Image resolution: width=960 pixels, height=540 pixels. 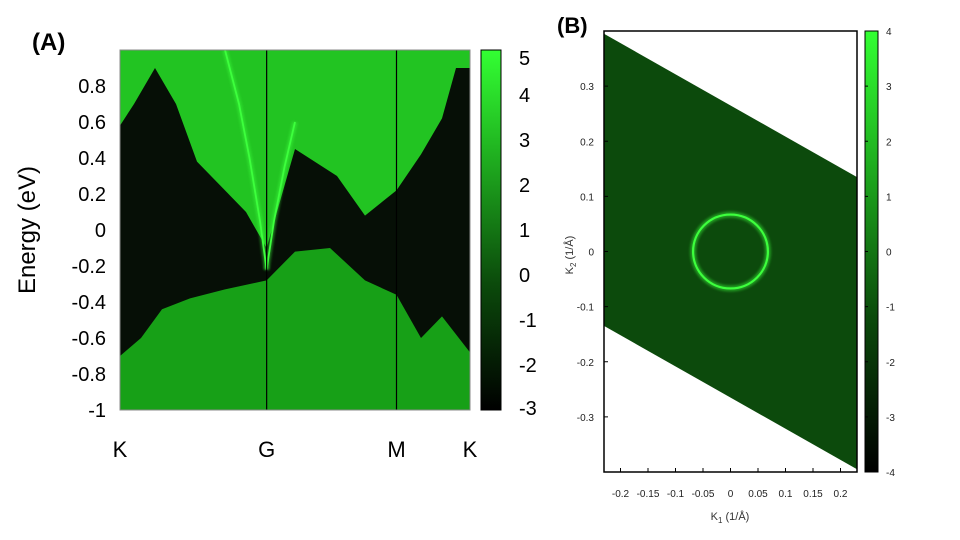 I want to click on panel-b-y-tick-label: -0.2, so click(x=586, y=363).